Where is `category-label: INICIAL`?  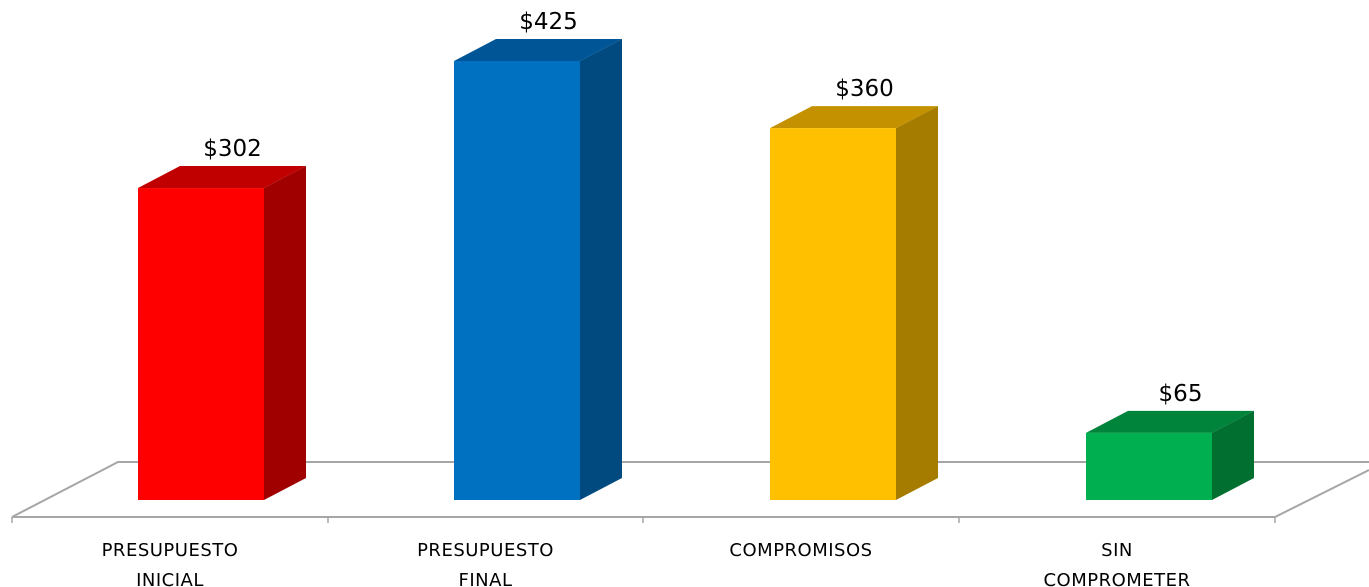
category-label: INICIAL is located at coordinates (170, 578).